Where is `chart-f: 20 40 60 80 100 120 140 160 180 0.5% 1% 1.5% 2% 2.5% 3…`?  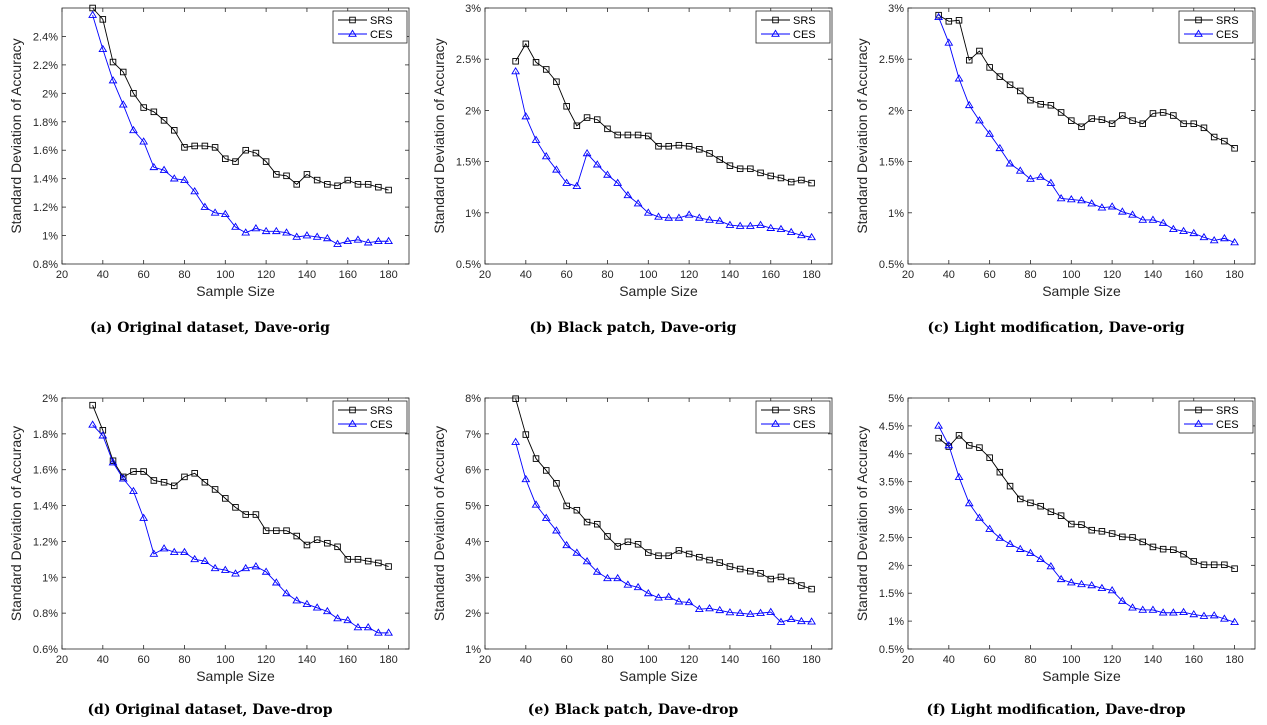 chart-f: 20 40 60 80 100 120 140 160 180 0.5% 1% 1.5% 2% 2.5% 3… is located at coordinates (1055, 538).